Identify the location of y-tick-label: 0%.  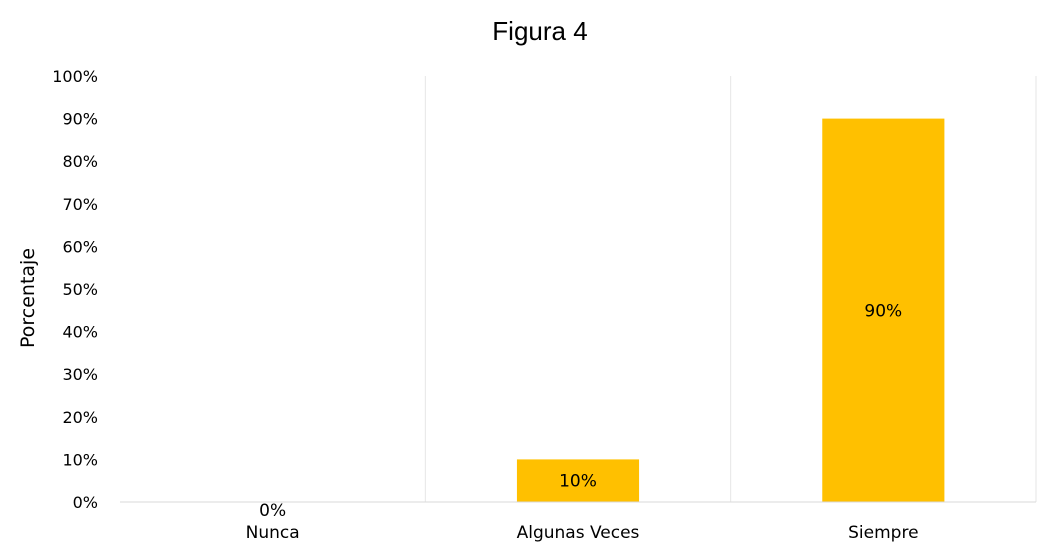
(85, 502).